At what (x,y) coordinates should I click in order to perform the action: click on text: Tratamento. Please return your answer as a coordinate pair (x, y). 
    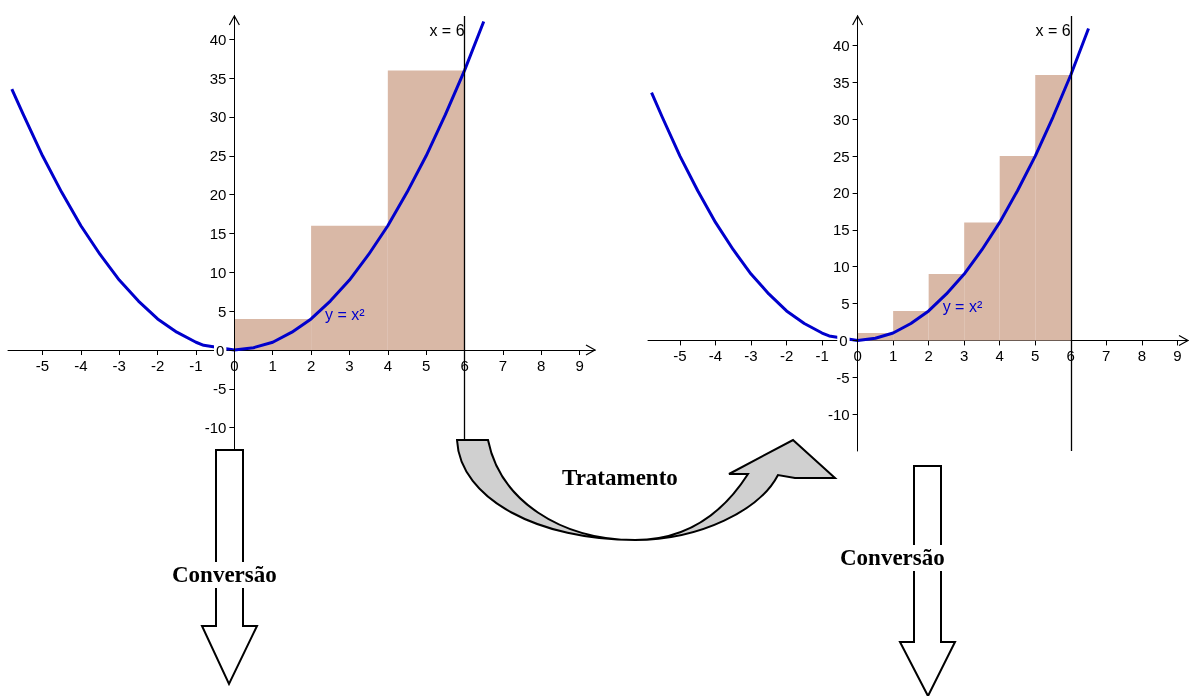
    Looking at the image, I should click on (620, 478).